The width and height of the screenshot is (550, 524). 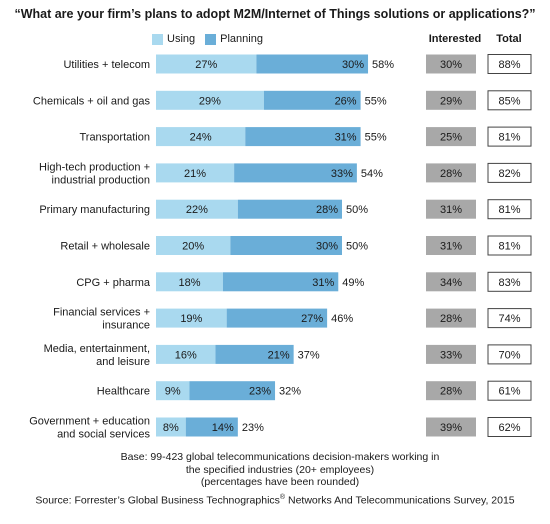 I want to click on bar-planning-value: 23%, so click(x=260, y=392).